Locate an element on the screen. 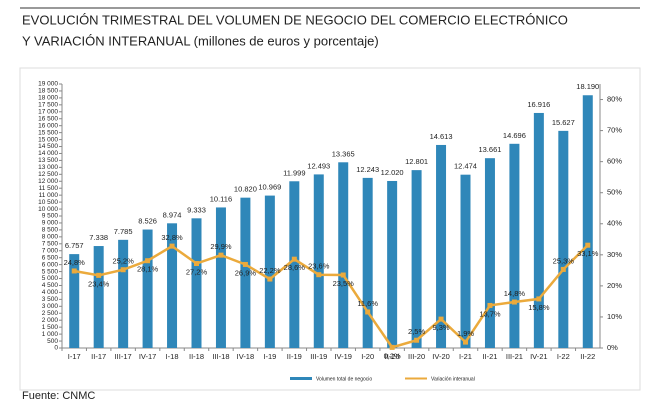 This screenshot has height=410, width=661. line-value-label: 9,3% is located at coordinates (440, 327).